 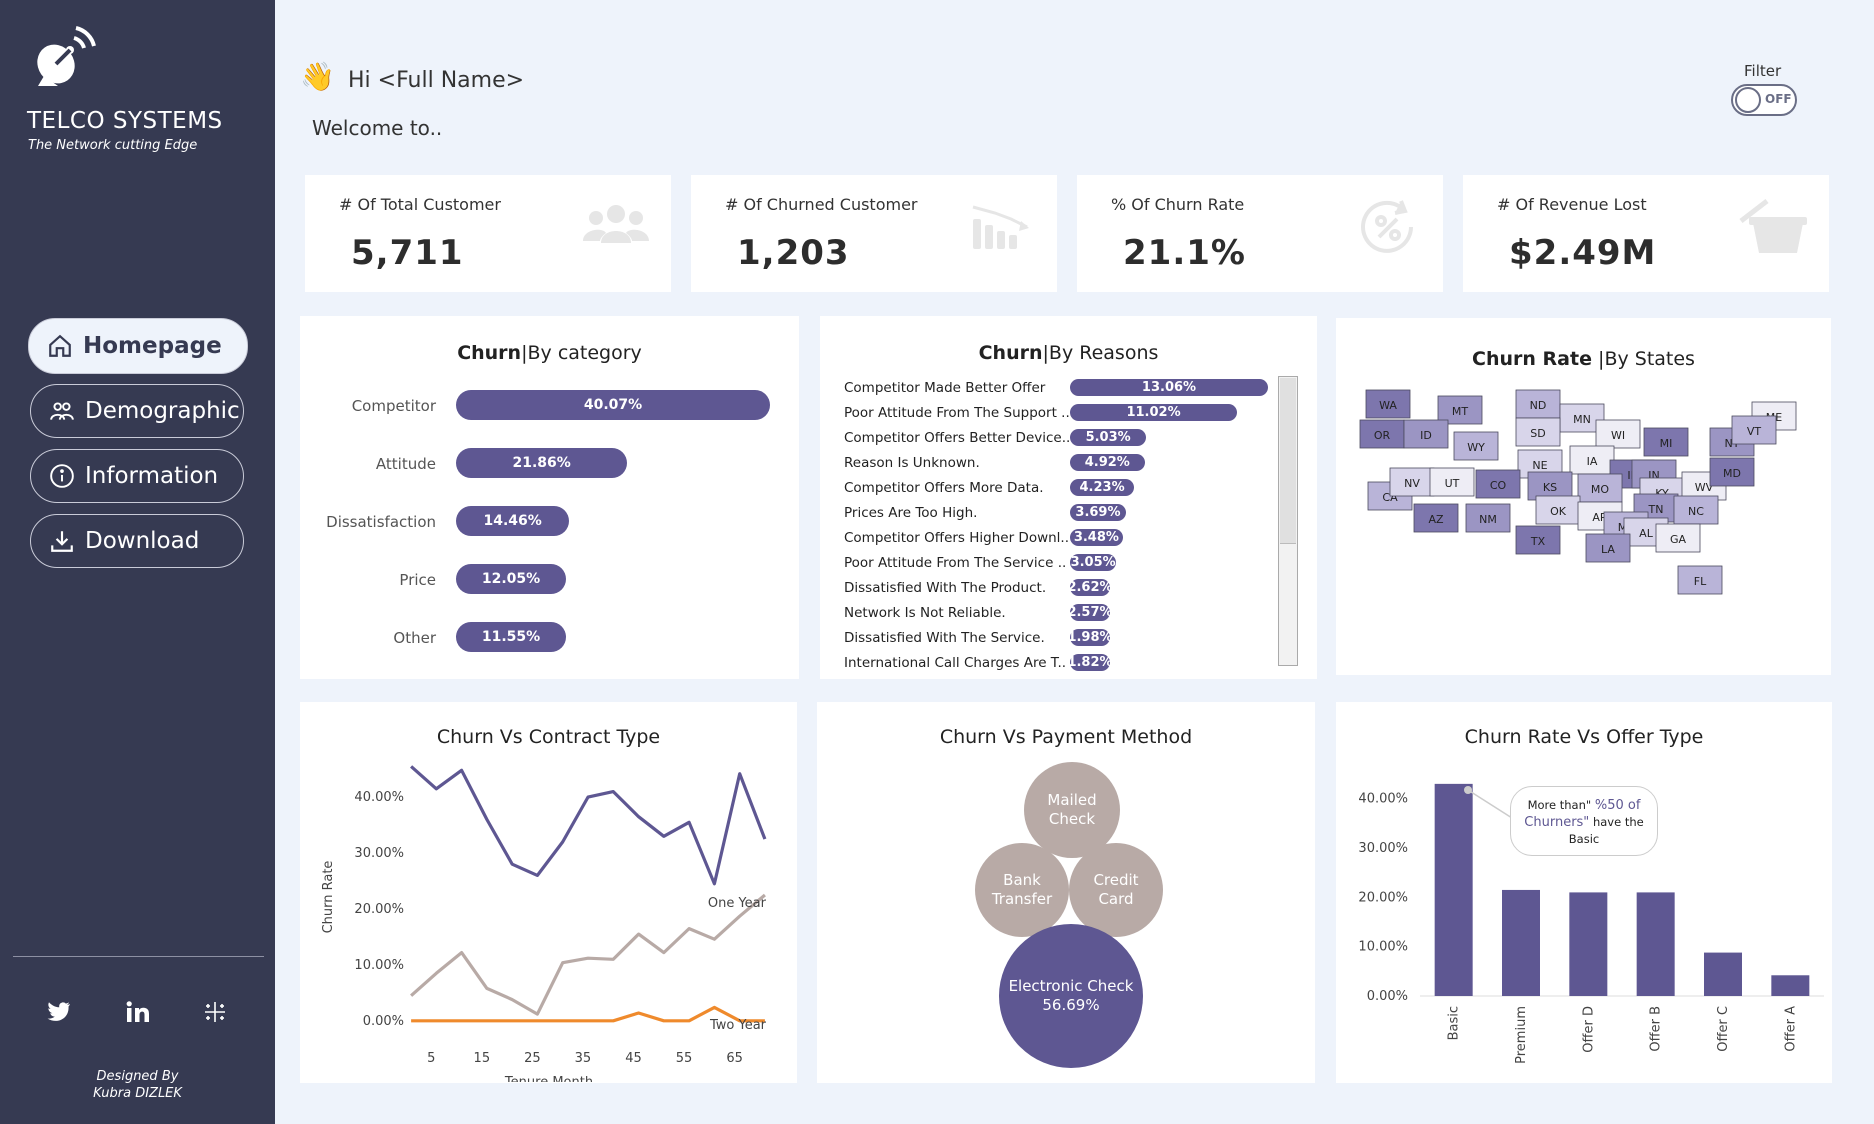 I want to click on state-sd: SD, so click(x=1538, y=432).